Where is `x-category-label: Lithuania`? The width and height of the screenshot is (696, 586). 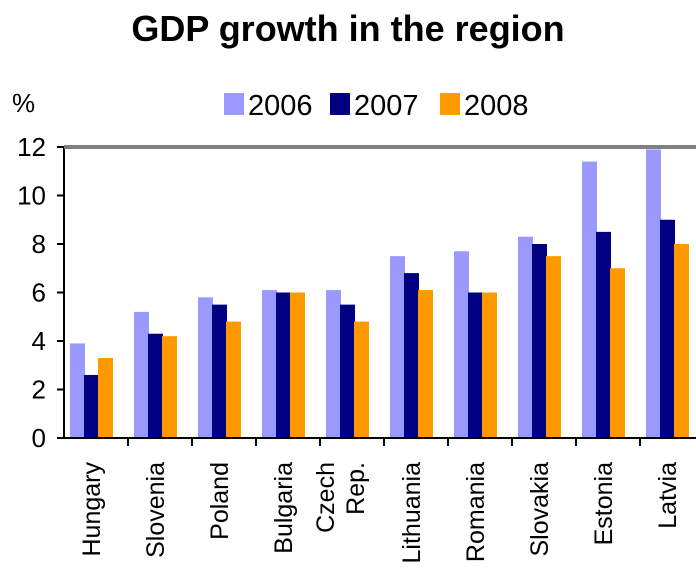
x-category-label: Lithuania is located at coordinates (412, 513).